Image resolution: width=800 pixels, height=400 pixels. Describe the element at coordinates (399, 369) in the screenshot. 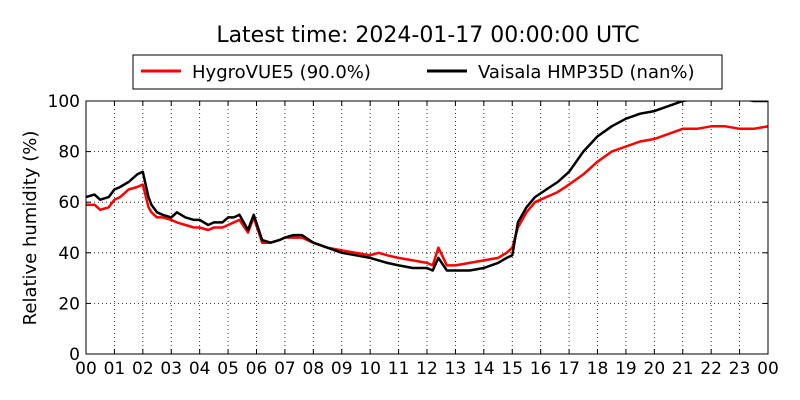

I see `x-tick-label: 11` at that location.